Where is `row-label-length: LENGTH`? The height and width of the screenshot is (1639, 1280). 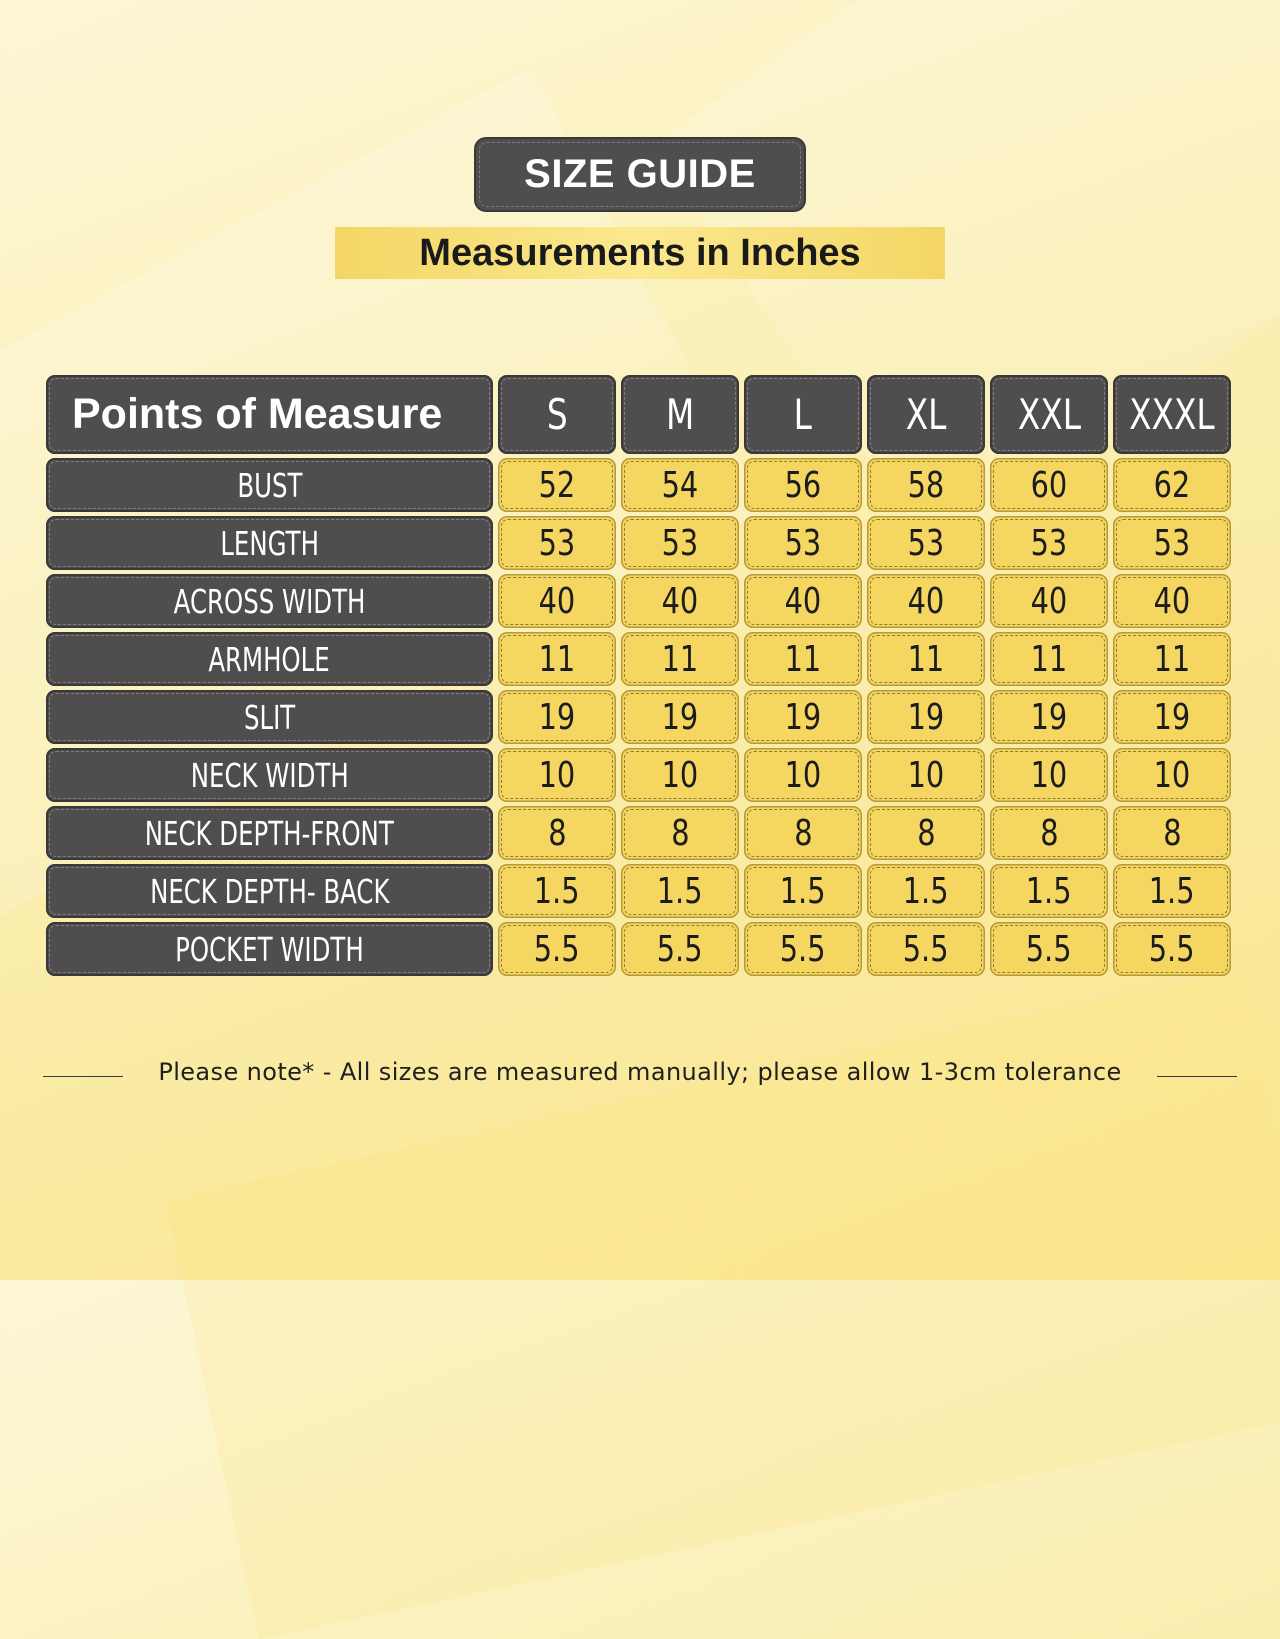
row-label-length: LENGTH is located at coordinates (269, 543).